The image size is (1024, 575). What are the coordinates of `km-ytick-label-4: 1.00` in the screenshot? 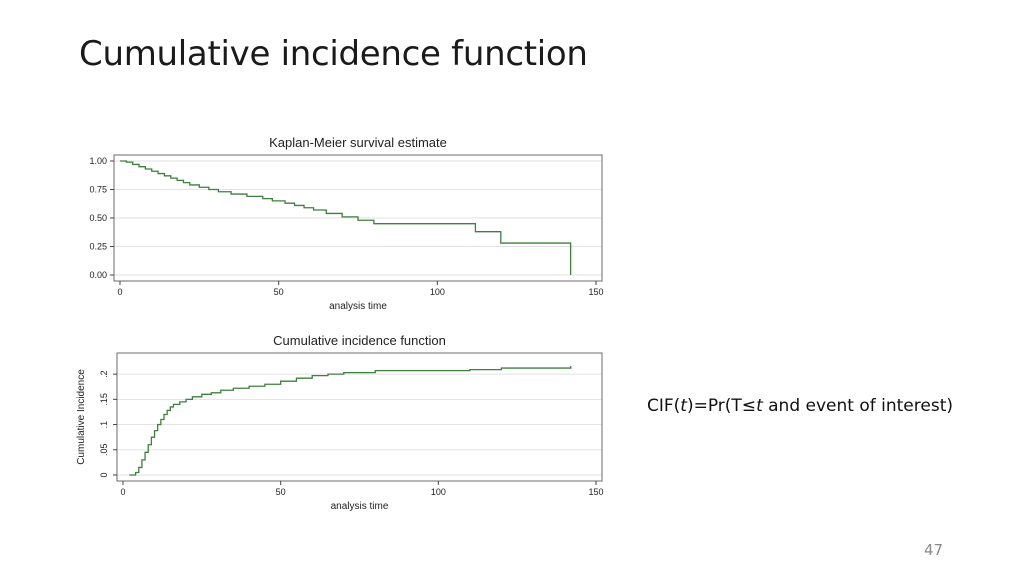 It's located at (98, 161).